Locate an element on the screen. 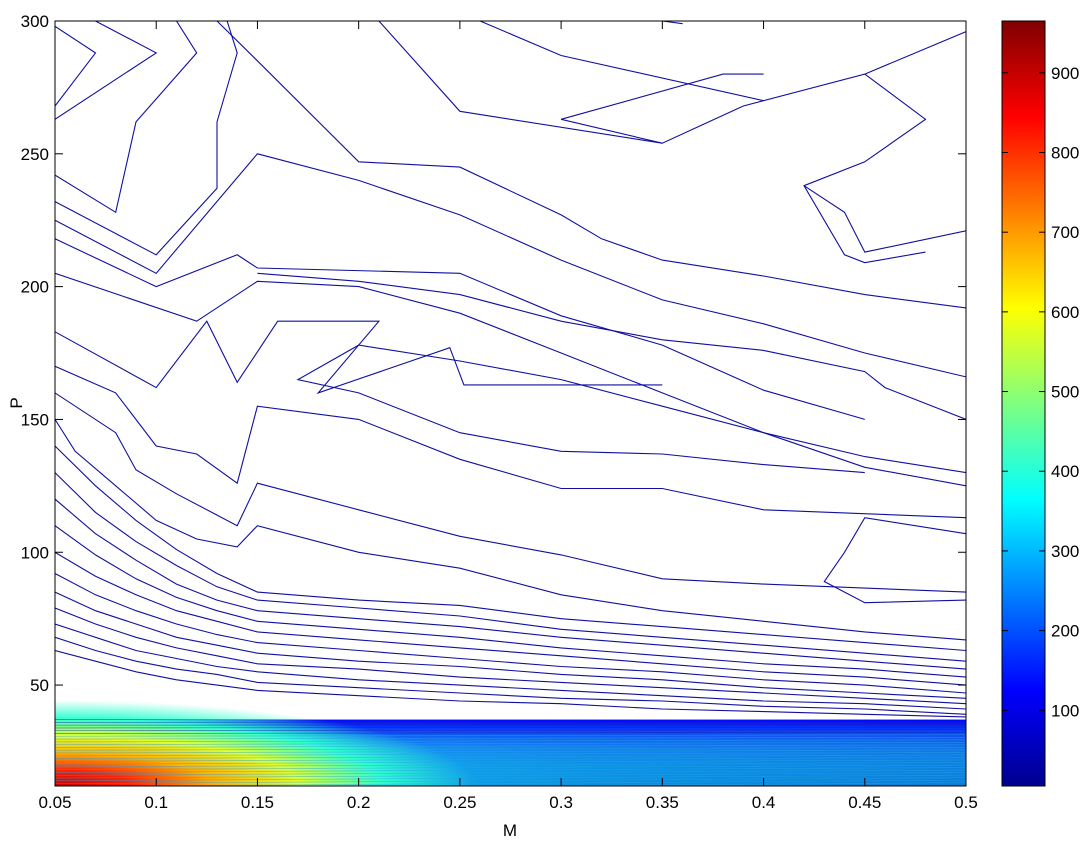  colorbar-tick-label: 300 is located at coordinates (1065, 551).